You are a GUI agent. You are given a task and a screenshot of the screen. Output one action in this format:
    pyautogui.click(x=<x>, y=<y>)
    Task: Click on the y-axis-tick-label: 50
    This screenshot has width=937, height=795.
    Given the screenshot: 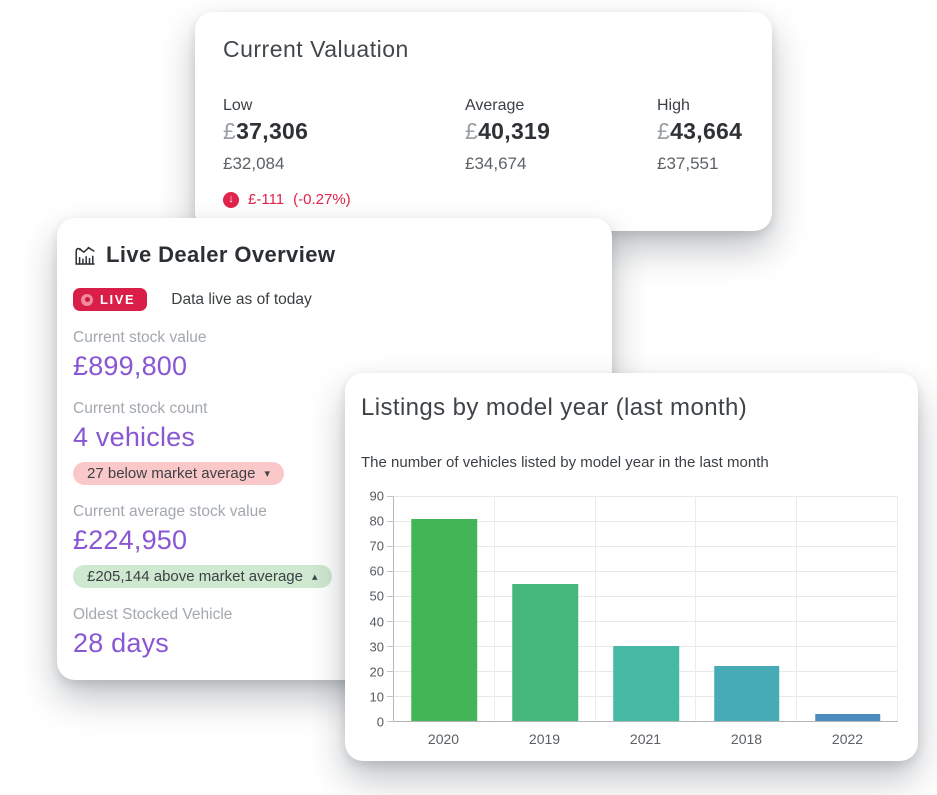 What is the action you would take?
    pyautogui.click(x=376, y=596)
    